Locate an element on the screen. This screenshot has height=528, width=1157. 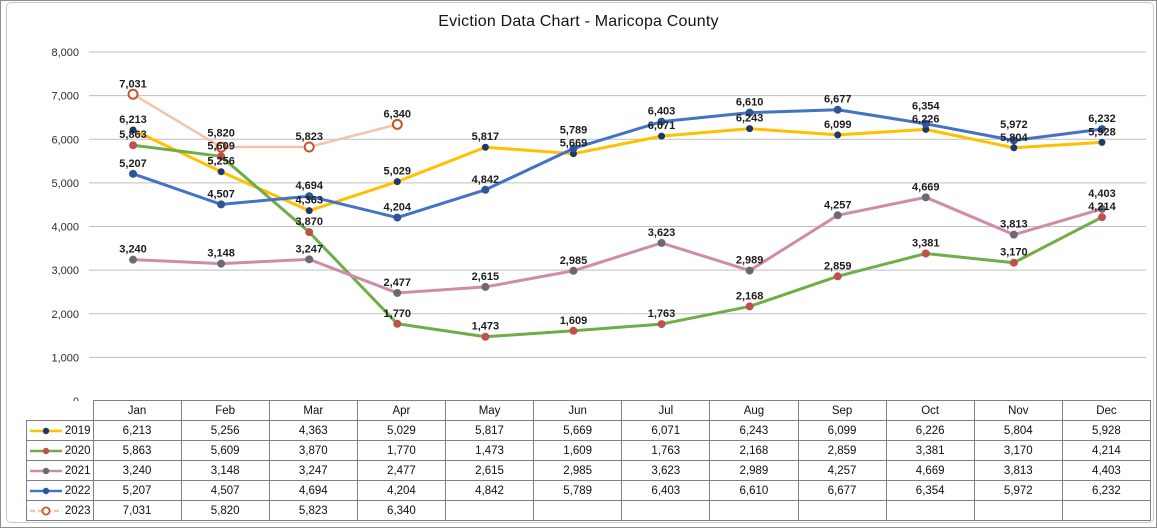
data-point-label: 2,989 is located at coordinates (750, 261).